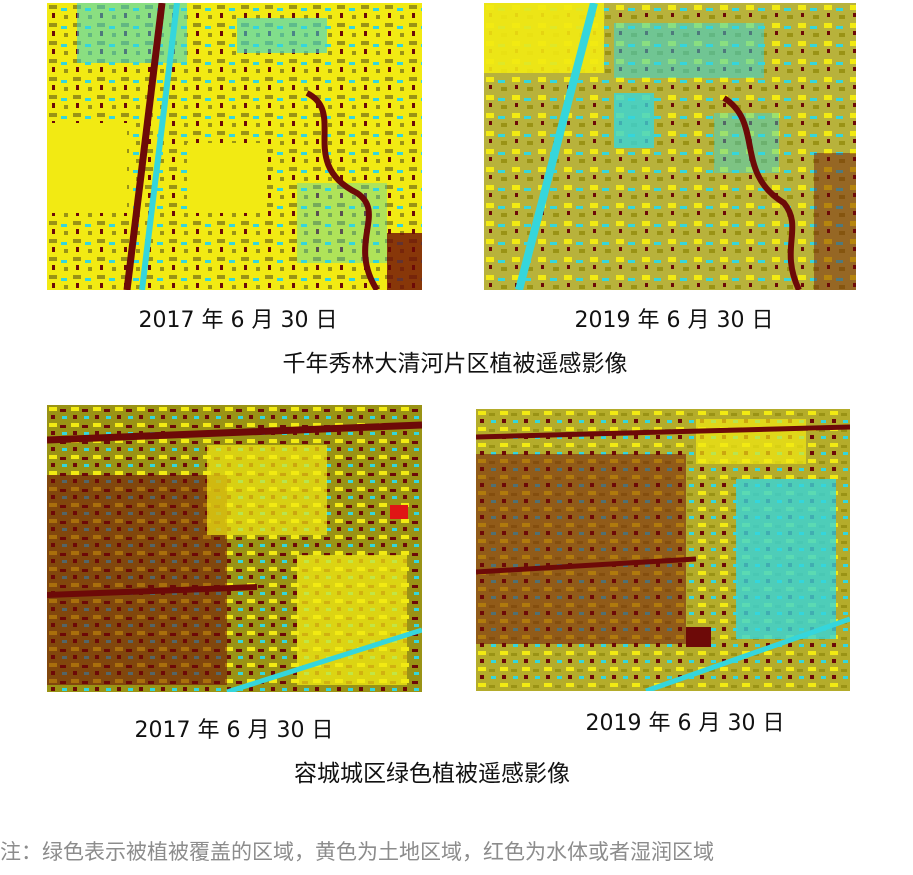  What do you see at coordinates (357, 852) in the screenshot?
I see `legend-note: 注：绿色表示被植被覆盖的区域，黄色为土地区域，红色为水体或者湿润区域` at bounding box center [357, 852].